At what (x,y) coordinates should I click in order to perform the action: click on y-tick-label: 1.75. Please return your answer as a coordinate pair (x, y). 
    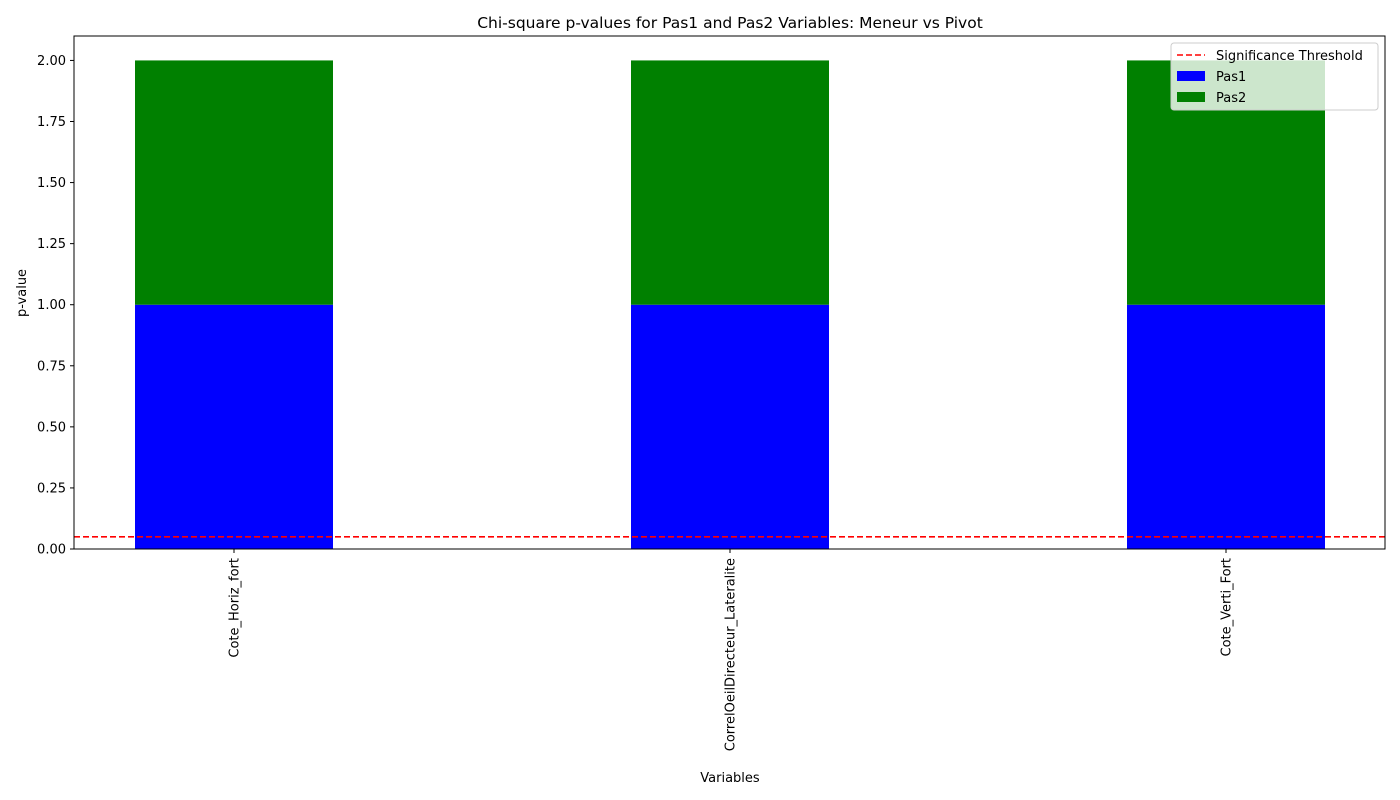
    Looking at the image, I should click on (51, 122).